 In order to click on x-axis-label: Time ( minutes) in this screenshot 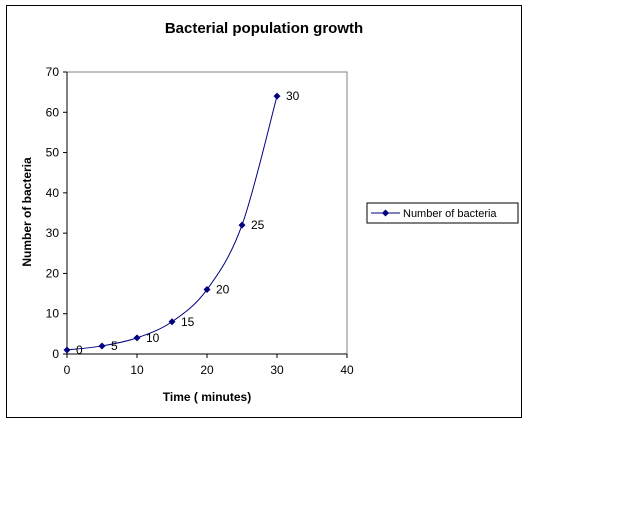, I will do `click(207, 397)`.